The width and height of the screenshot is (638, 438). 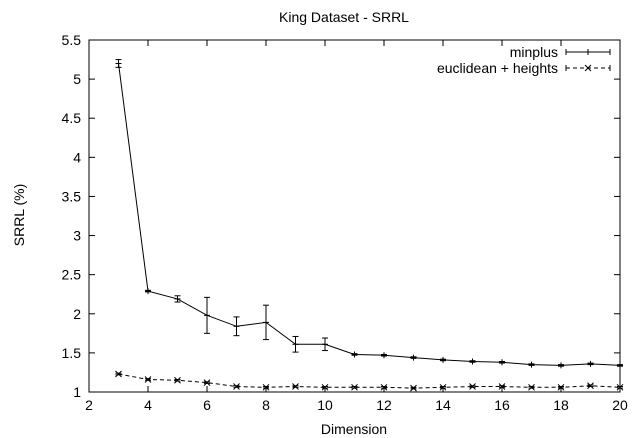 I want to click on chart-title: King Dataset - SRRL, so click(x=344, y=17).